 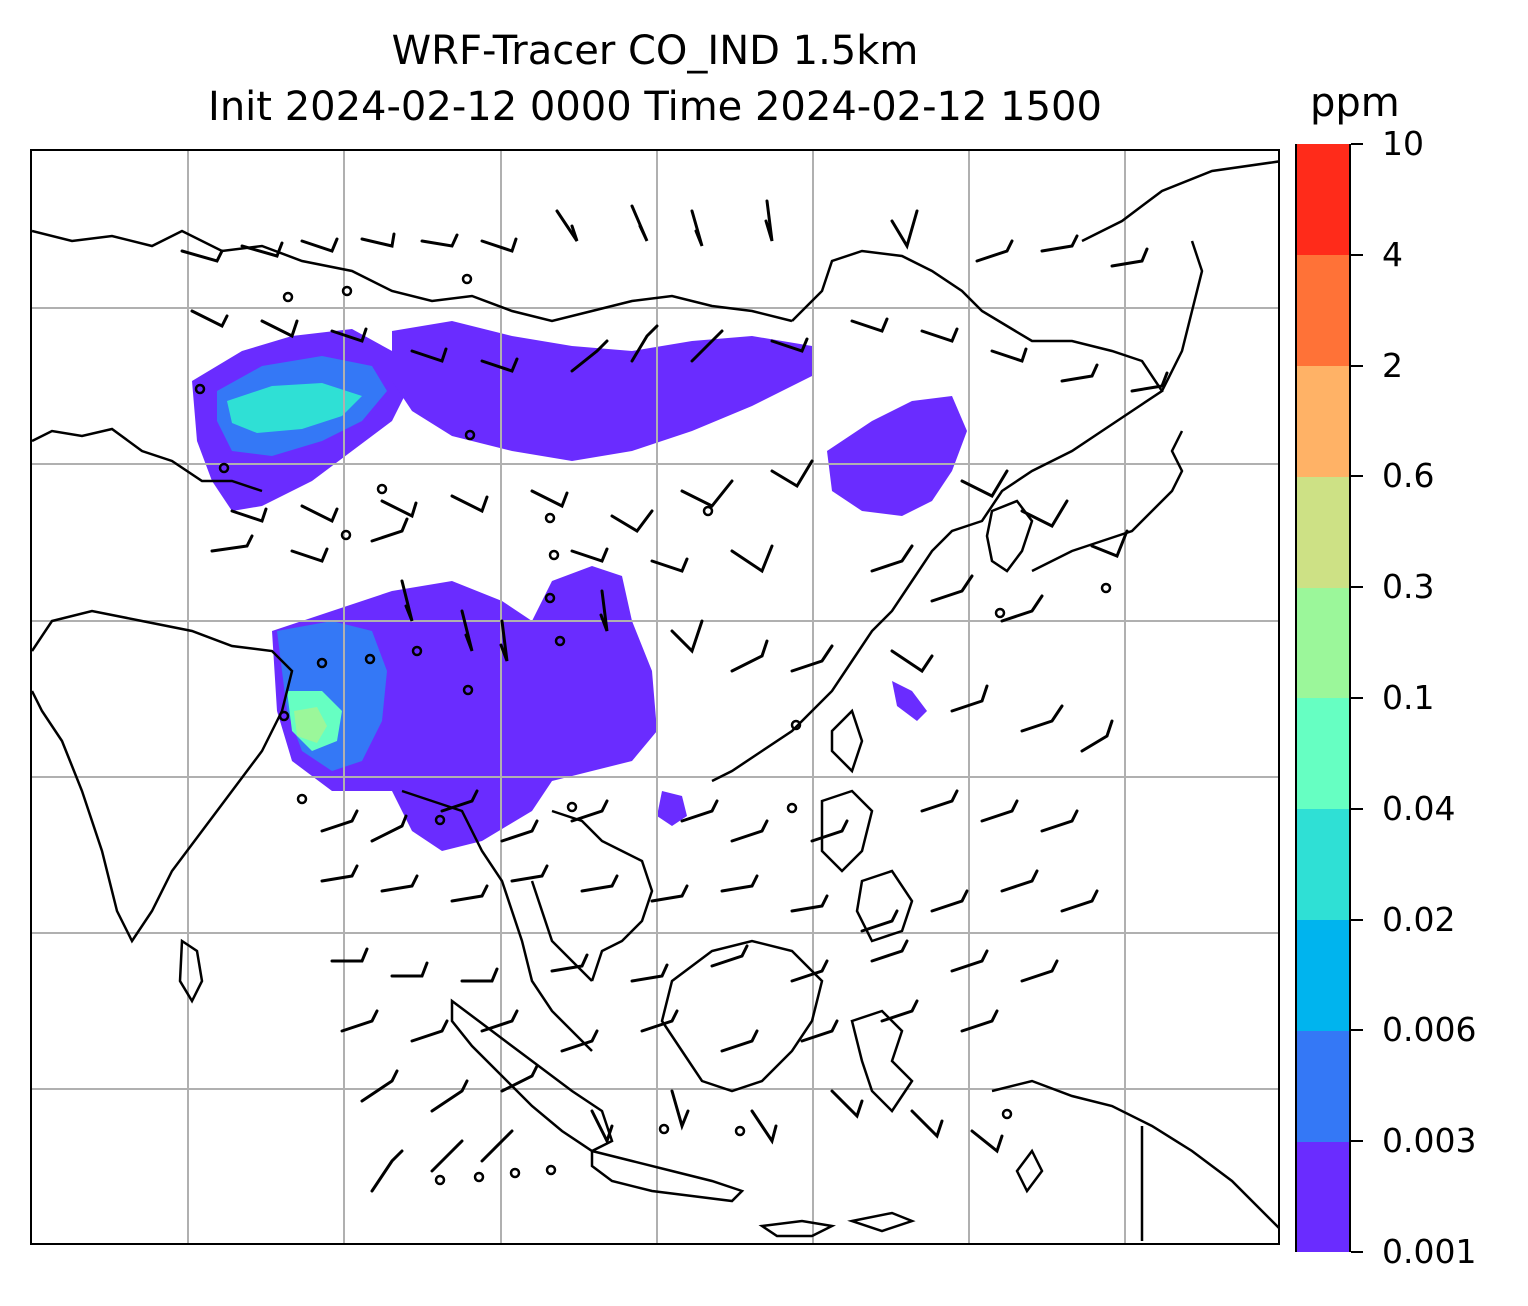 What do you see at coordinates (1392, 254) in the screenshot?
I see `colorbar-tick-label: 4` at bounding box center [1392, 254].